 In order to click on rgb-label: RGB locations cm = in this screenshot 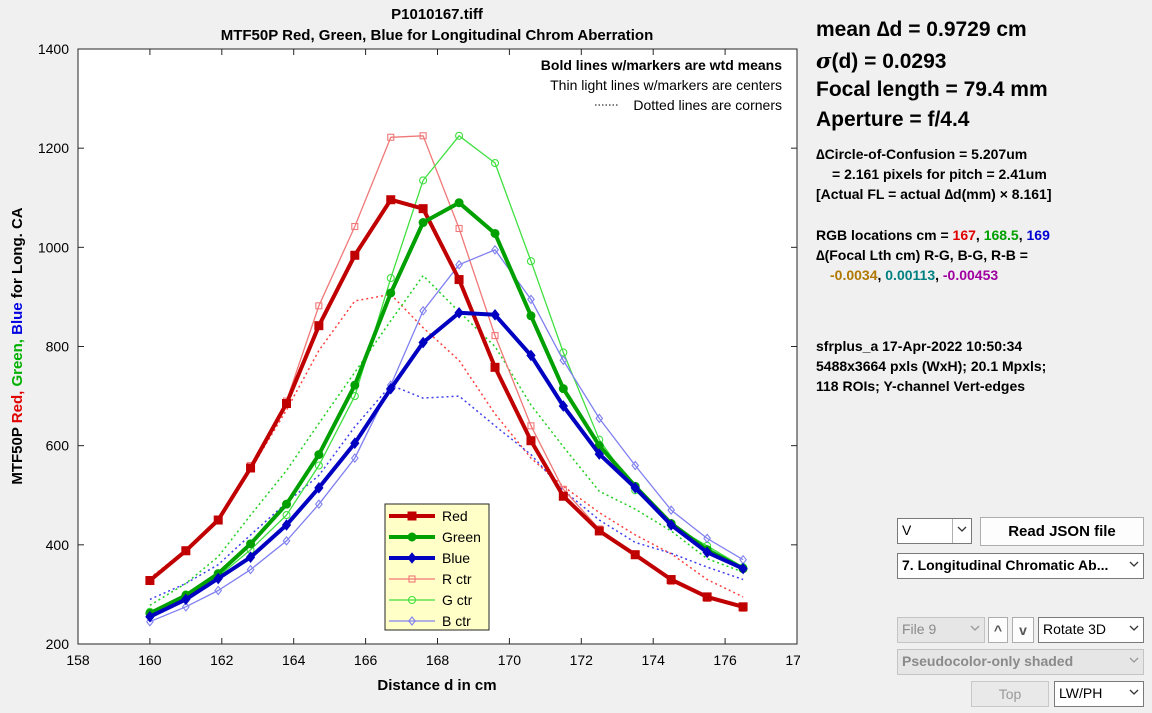, I will do `click(884, 235)`.